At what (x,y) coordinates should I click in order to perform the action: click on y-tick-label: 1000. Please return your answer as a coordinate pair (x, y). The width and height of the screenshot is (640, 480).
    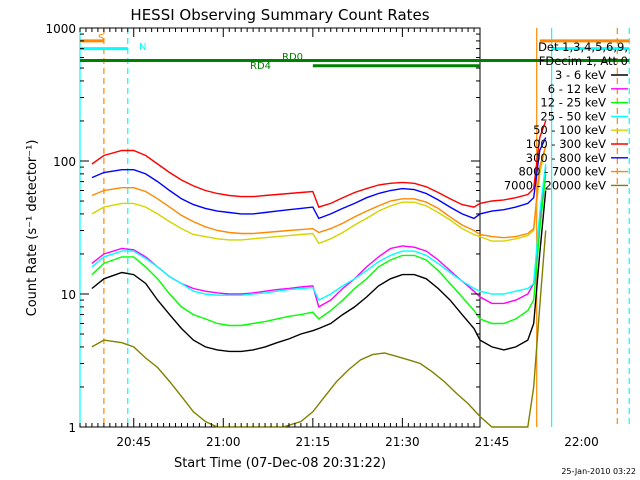
    Looking at the image, I should click on (60, 29).